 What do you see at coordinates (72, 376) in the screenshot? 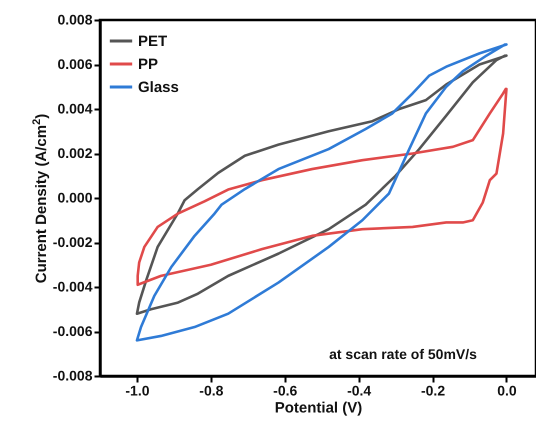
I see `y-tick-label: -0.008` at bounding box center [72, 376].